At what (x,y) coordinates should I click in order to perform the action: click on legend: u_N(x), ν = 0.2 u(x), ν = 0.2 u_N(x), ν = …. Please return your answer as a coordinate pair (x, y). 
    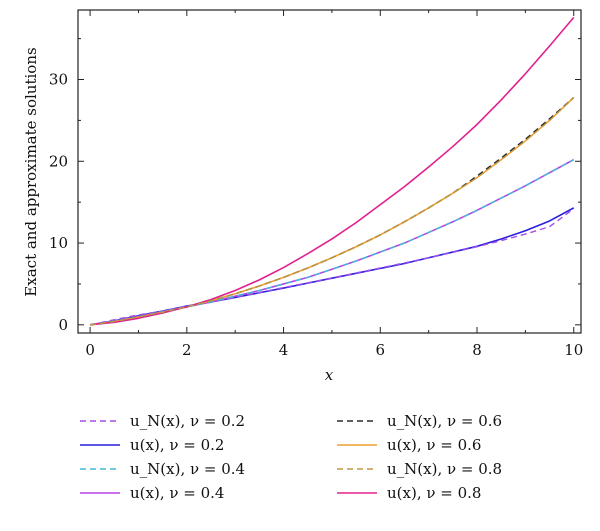
    Looking at the image, I should click on (291, 457).